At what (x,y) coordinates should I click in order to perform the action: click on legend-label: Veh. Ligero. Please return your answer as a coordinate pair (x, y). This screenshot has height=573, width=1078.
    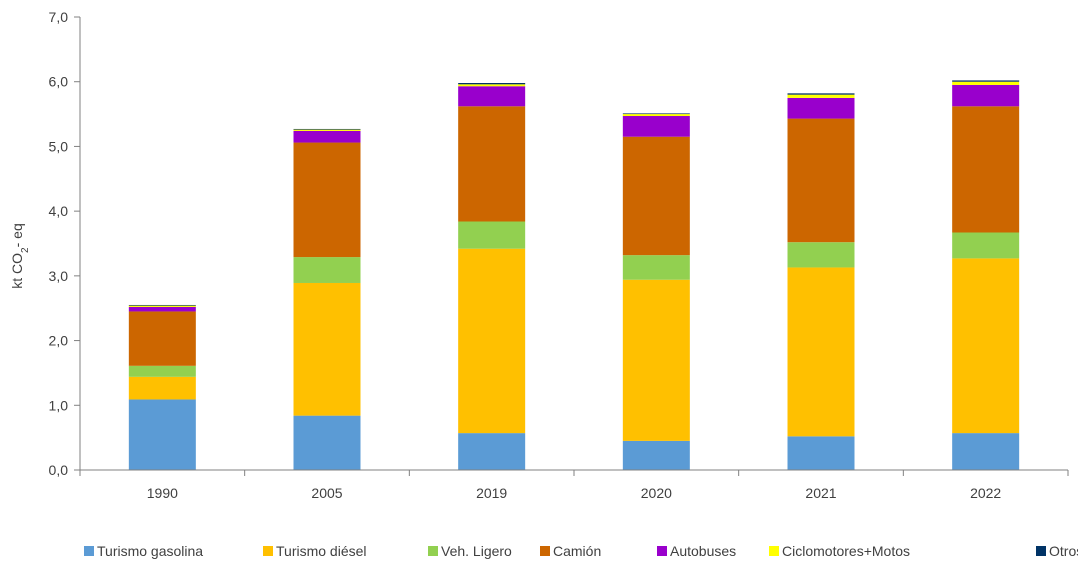
    Looking at the image, I should click on (476, 551).